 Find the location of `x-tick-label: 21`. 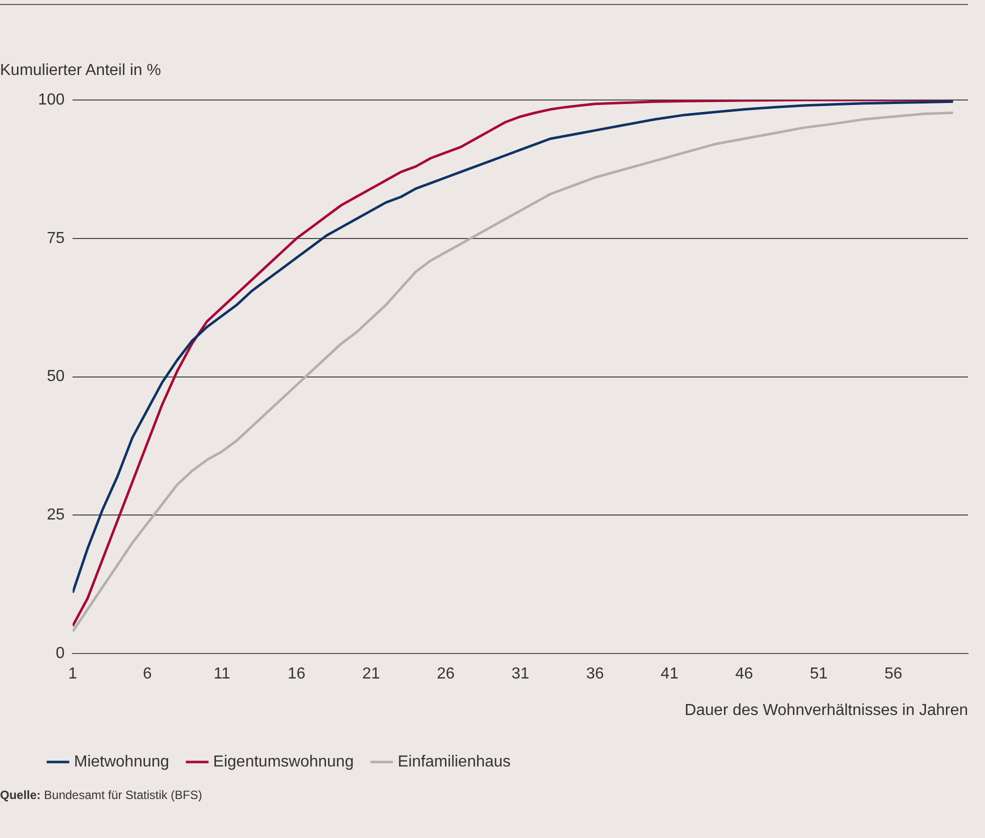

x-tick-label: 21 is located at coordinates (371, 674).